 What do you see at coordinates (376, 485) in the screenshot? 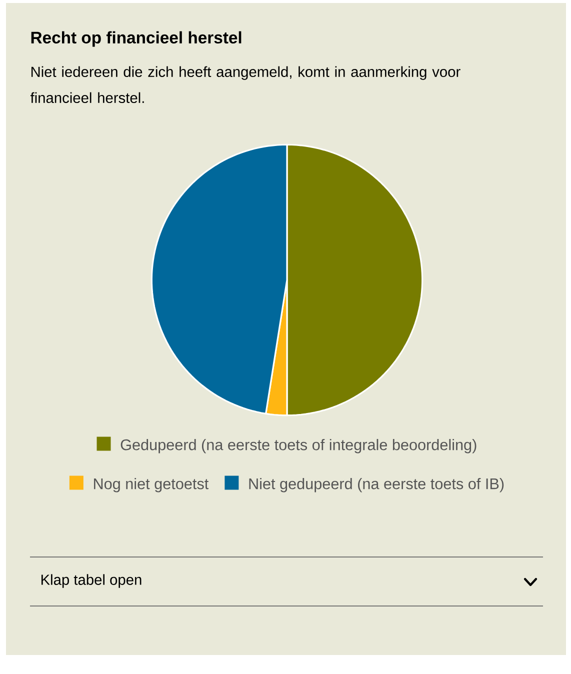
I see `legend-label: Niet gedupeerd (na eerste toets of IB)` at bounding box center [376, 485].